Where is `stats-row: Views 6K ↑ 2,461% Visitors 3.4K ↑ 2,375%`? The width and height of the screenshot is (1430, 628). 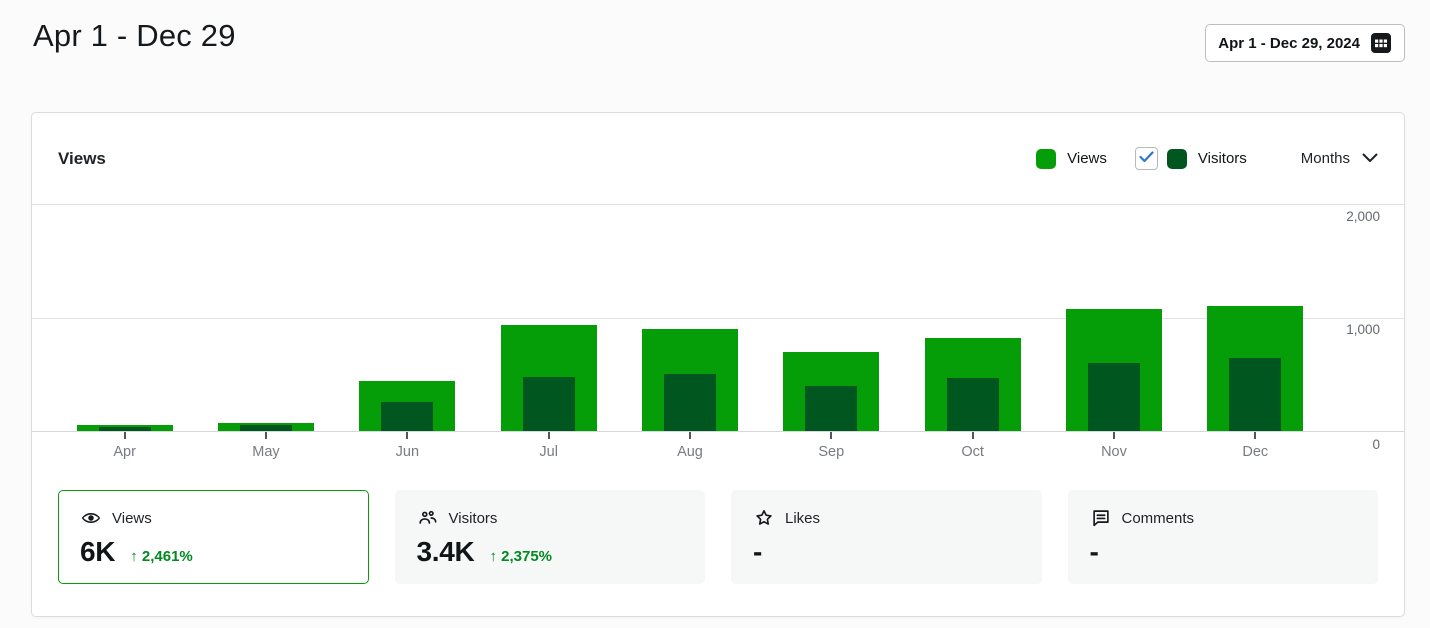 stats-row: Views 6K ↑ 2,461% Visitors 3.4K ↑ 2,375% is located at coordinates (718, 537).